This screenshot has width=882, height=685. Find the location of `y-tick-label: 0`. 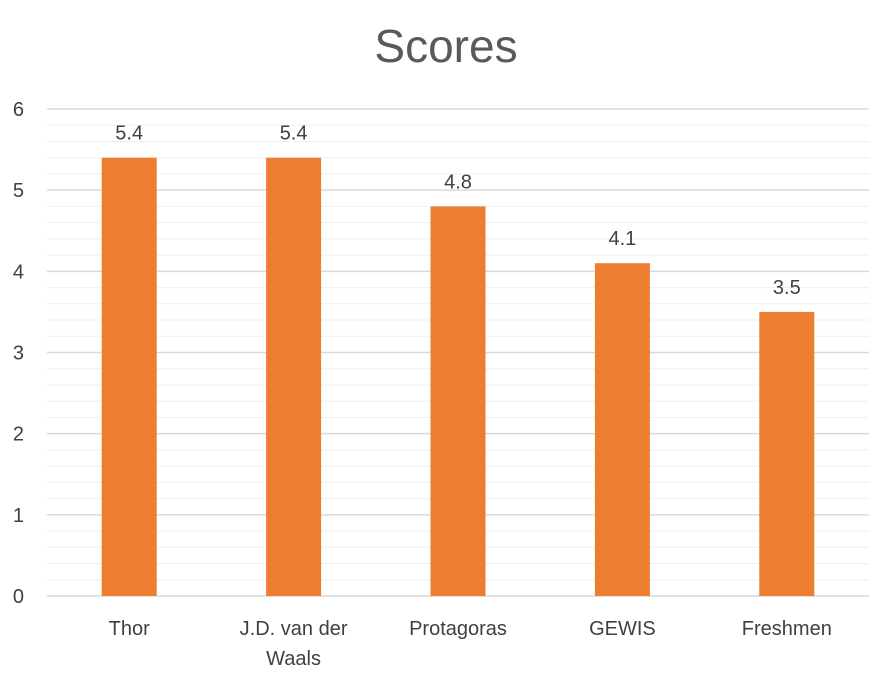

y-tick-label: 0 is located at coordinates (18, 597).